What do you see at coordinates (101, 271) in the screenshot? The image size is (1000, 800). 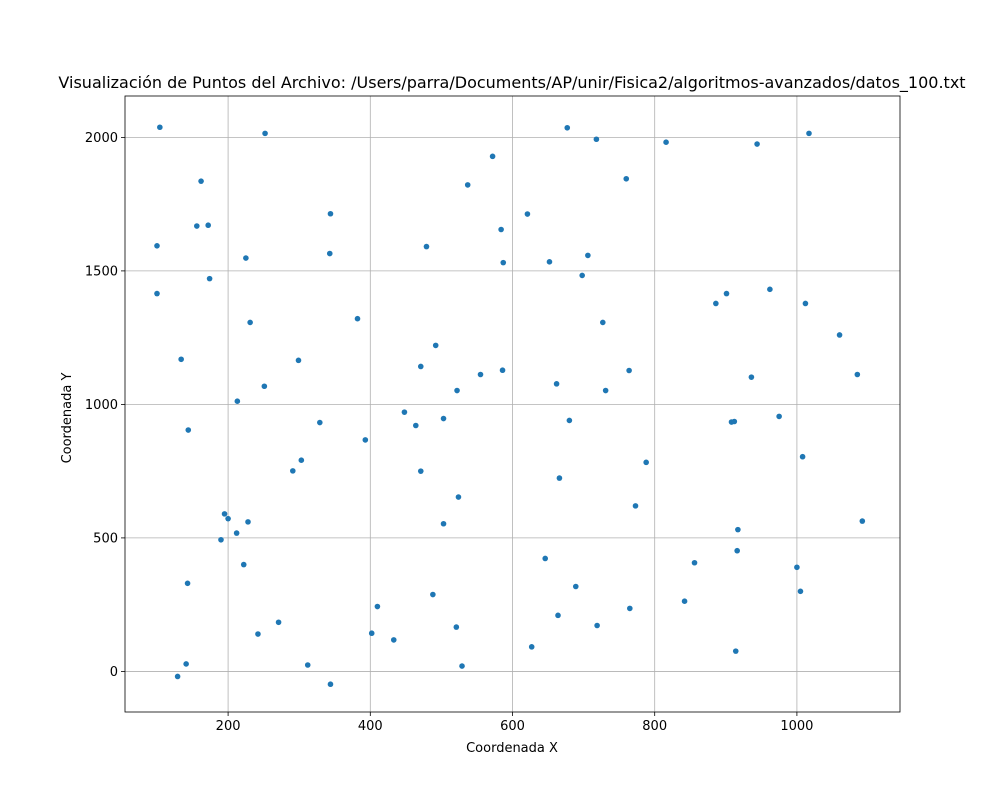 I see `y-tick-label: 1500` at bounding box center [101, 271].